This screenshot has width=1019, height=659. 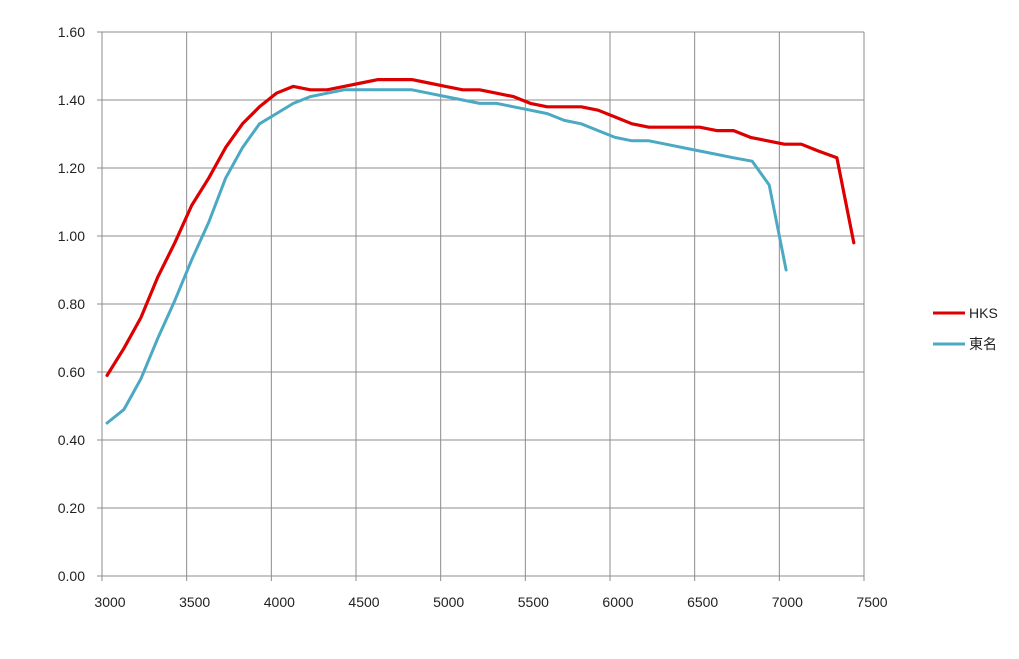 What do you see at coordinates (71, 168) in the screenshot?
I see `y-tick-label: 1.20` at bounding box center [71, 168].